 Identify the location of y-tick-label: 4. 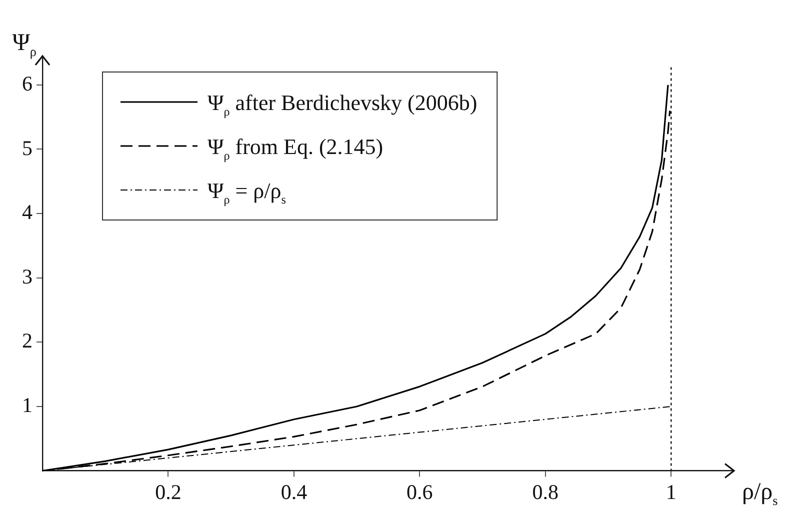
(27, 212).